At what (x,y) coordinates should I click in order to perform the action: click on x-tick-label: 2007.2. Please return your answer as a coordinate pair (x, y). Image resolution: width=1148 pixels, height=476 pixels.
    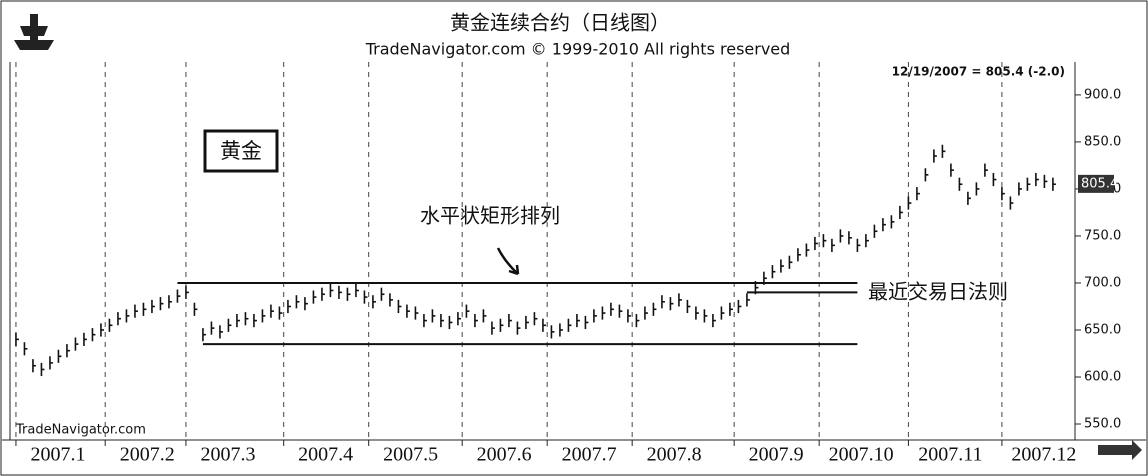
    Looking at the image, I should click on (147, 455).